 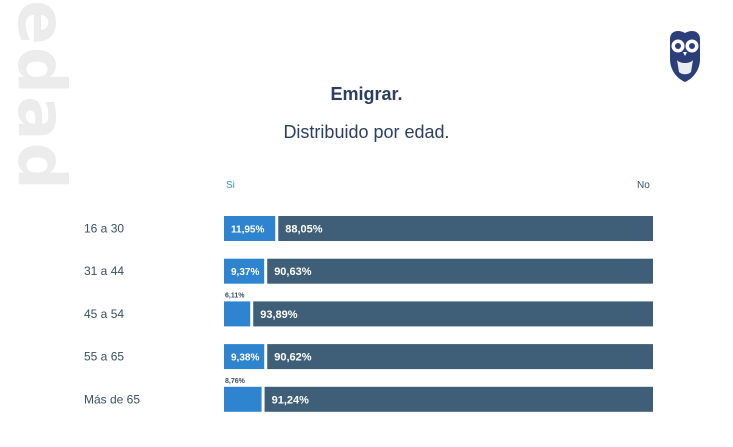 What do you see at coordinates (104, 357) in the screenshot?
I see `category-label: 55 a 65` at bounding box center [104, 357].